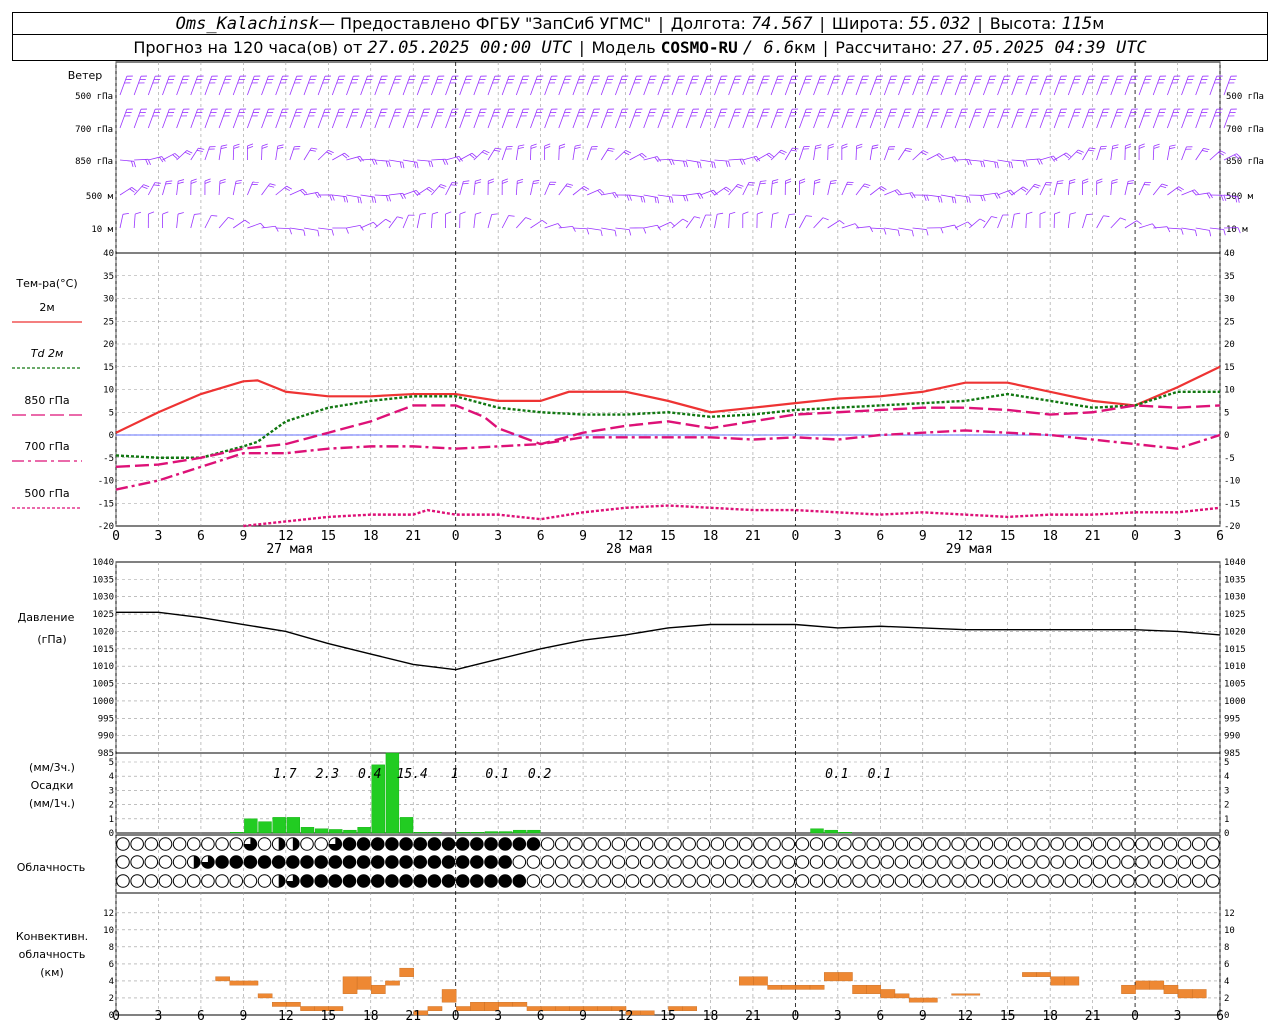 This screenshot has height=1024, width=1280. What do you see at coordinates (52, 936) in the screenshot?
I see `conv-title-1: Конвективн.` at bounding box center [52, 936].